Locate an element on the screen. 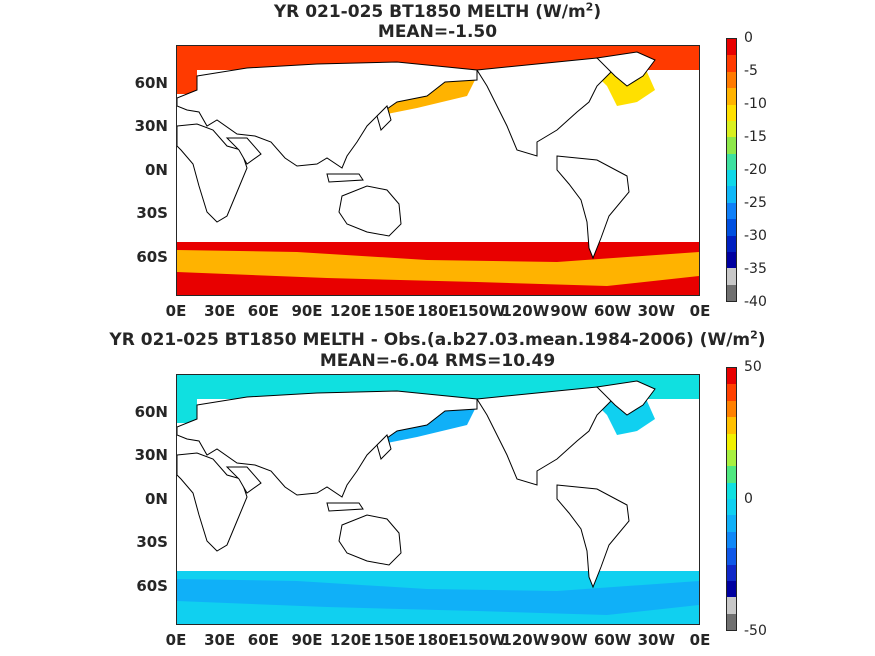  bottom-lon-label: 120W is located at coordinates (525, 640).